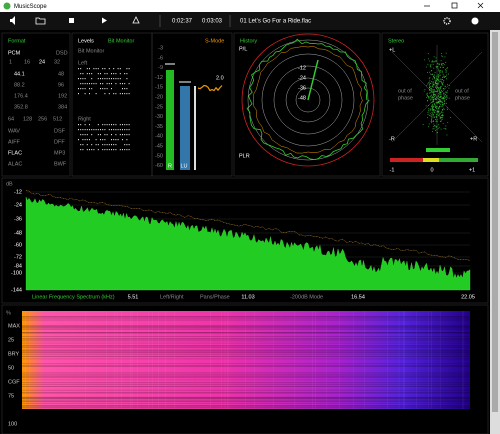 The height and width of the screenshot is (434, 500). I want to click on meter-mode: S-Mode, so click(214, 41).